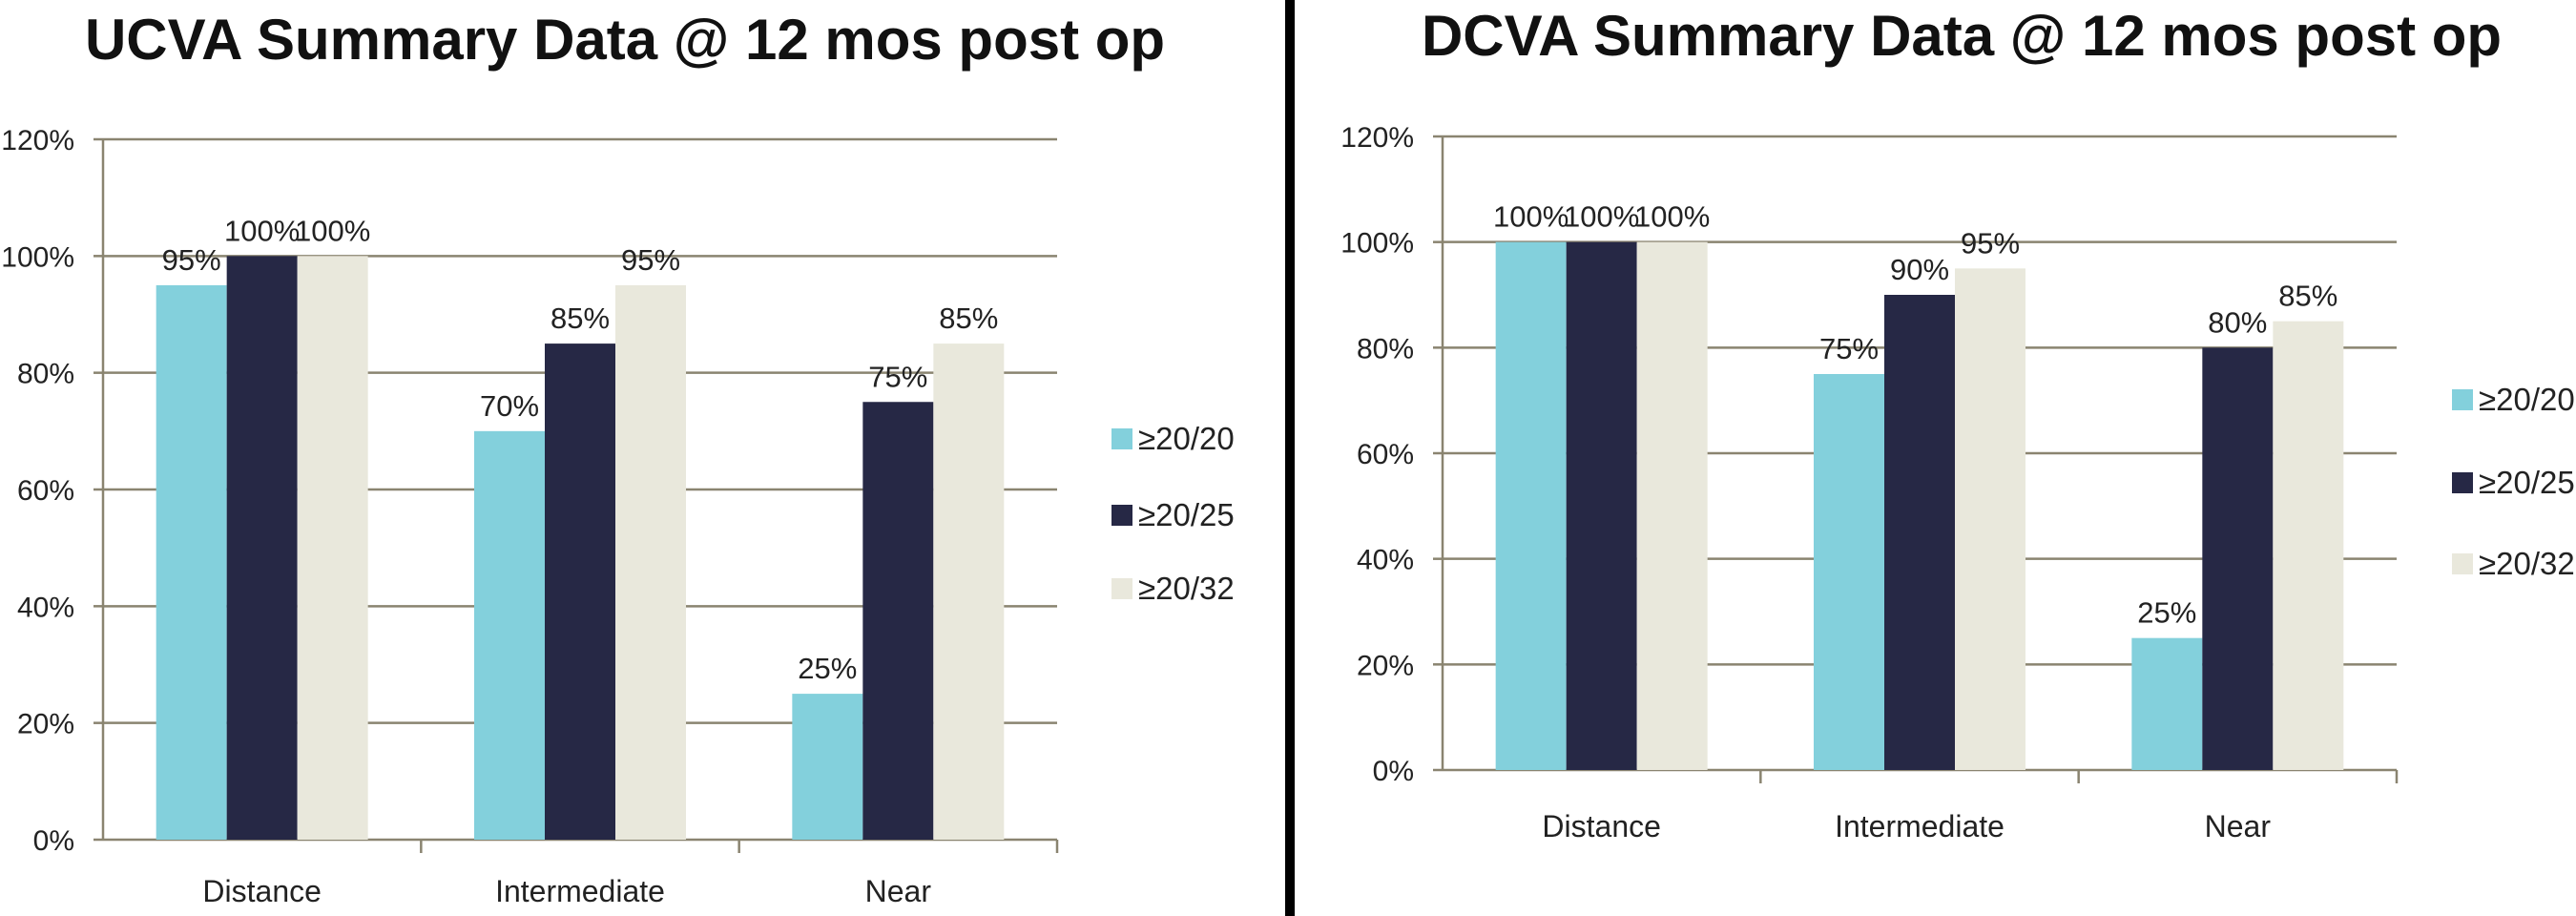 This screenshot has height=916, width=2576. Describe the element at coordinates (1290, 458) in the screenshot. I see `panel-divider` at that location.